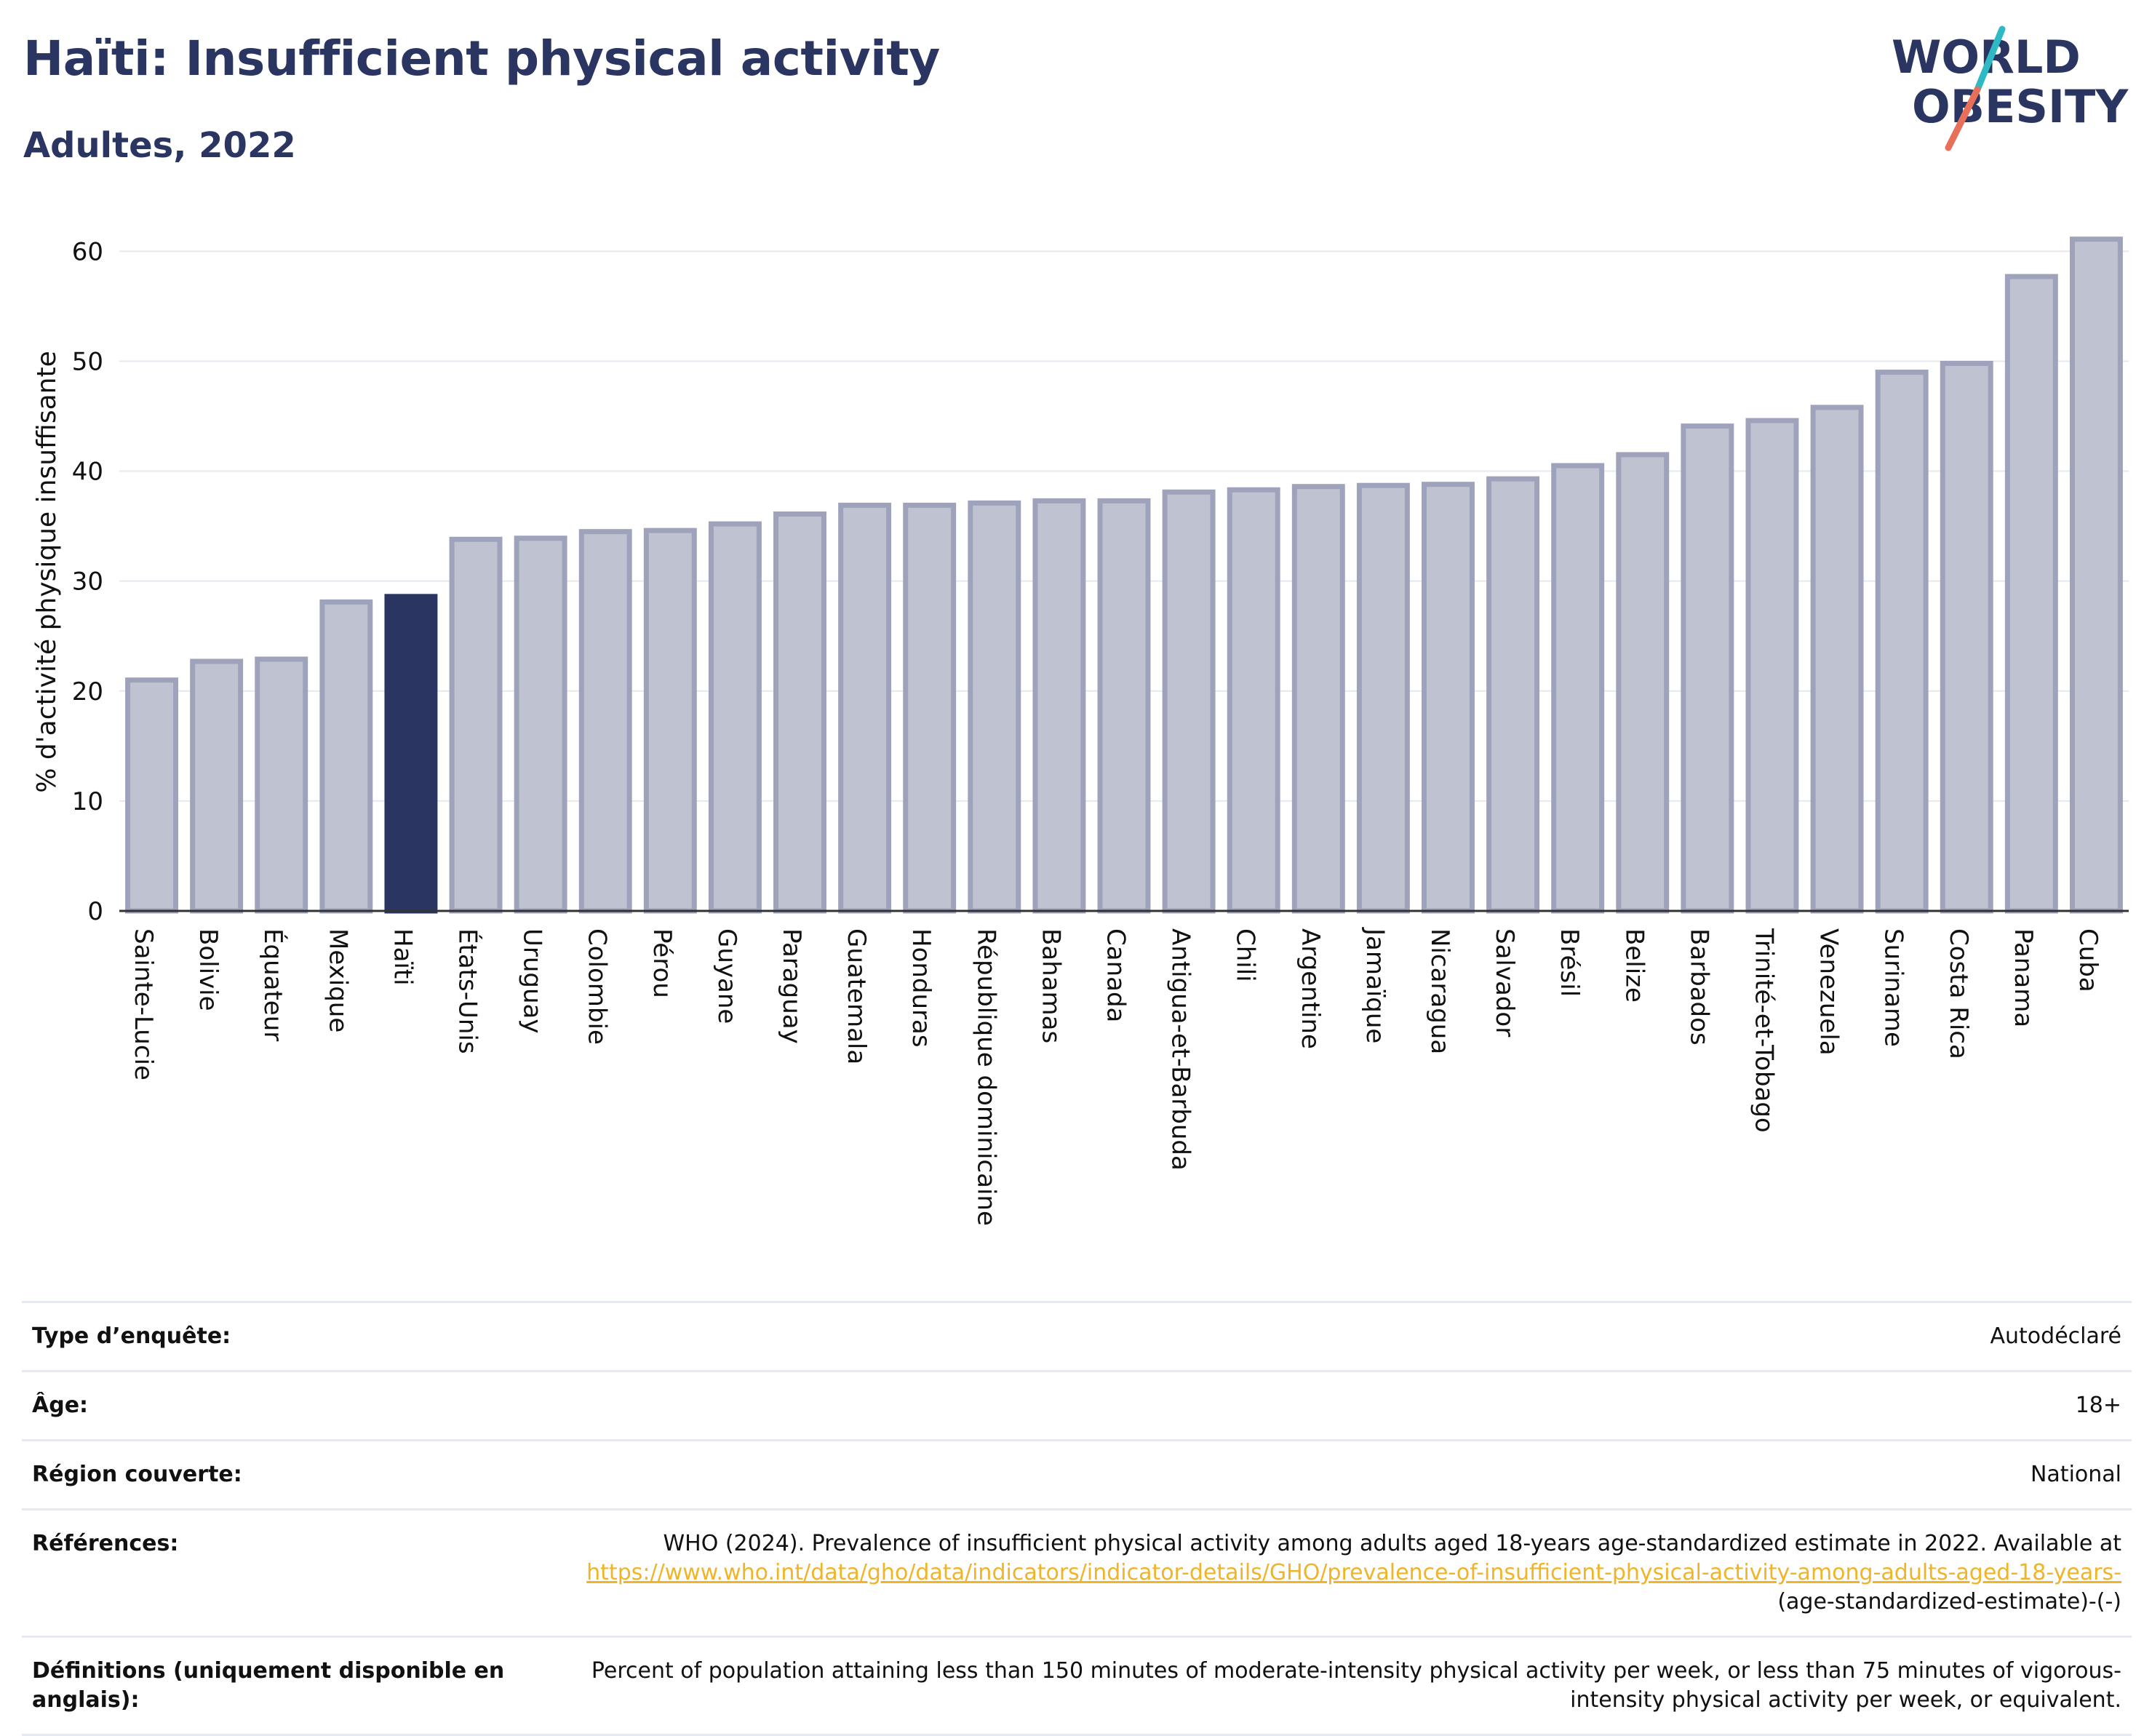 Image resolution: width=2152 pixels, height=1736 pixels. I want to click on x-tick-label: Uruguay, so click(532, 981).